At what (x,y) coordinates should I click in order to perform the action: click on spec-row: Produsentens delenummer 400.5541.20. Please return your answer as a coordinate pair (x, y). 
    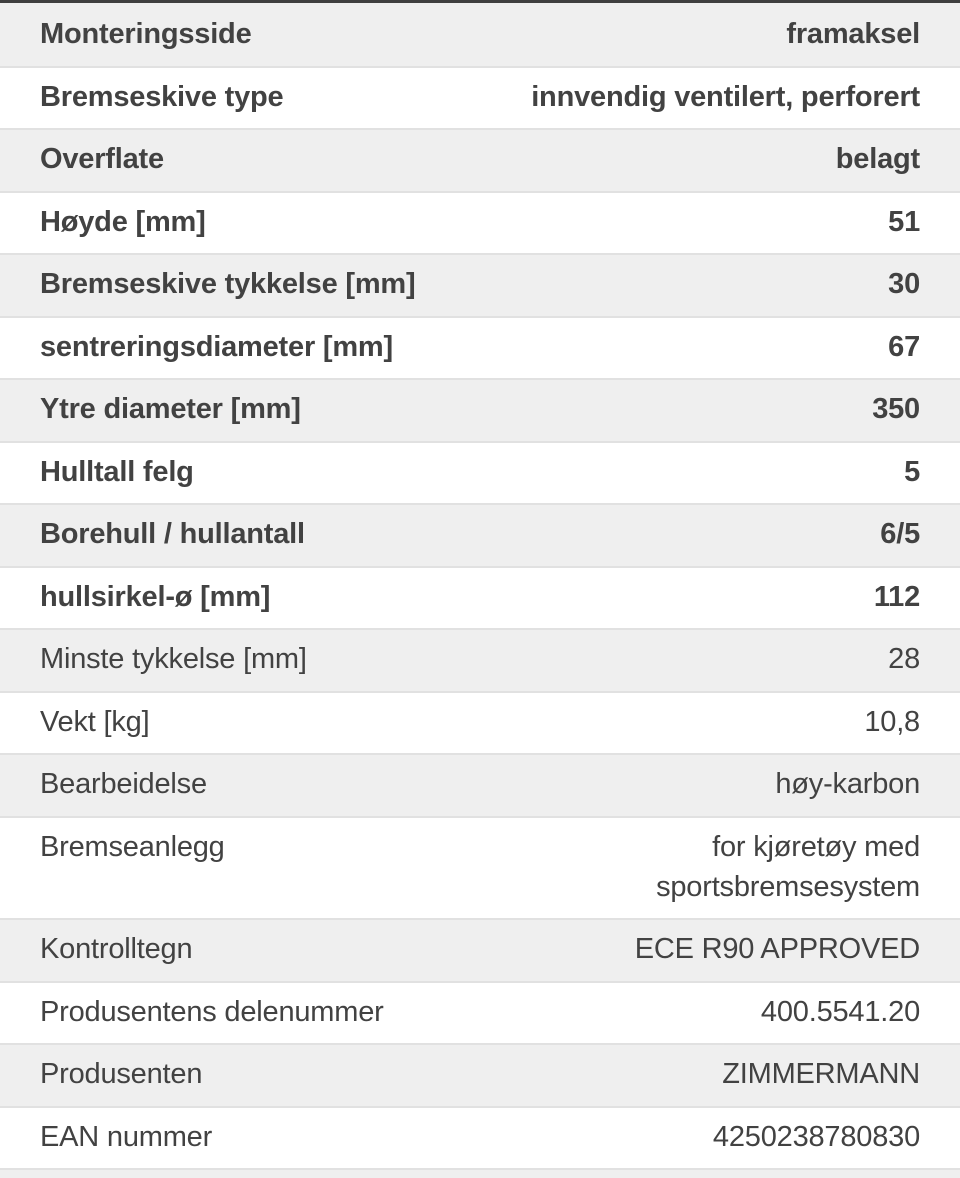
    Looking at the image, I should click on (480, 1011).